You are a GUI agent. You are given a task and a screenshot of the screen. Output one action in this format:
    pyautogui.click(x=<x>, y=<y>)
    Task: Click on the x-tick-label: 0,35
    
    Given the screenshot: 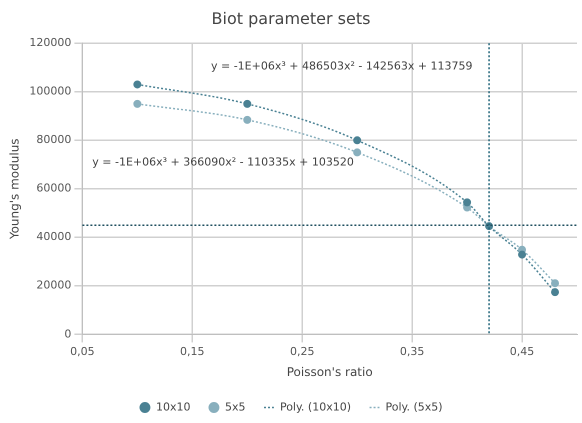 What is the action you would take?
    pyautogui.click(x=412, y=351)
    